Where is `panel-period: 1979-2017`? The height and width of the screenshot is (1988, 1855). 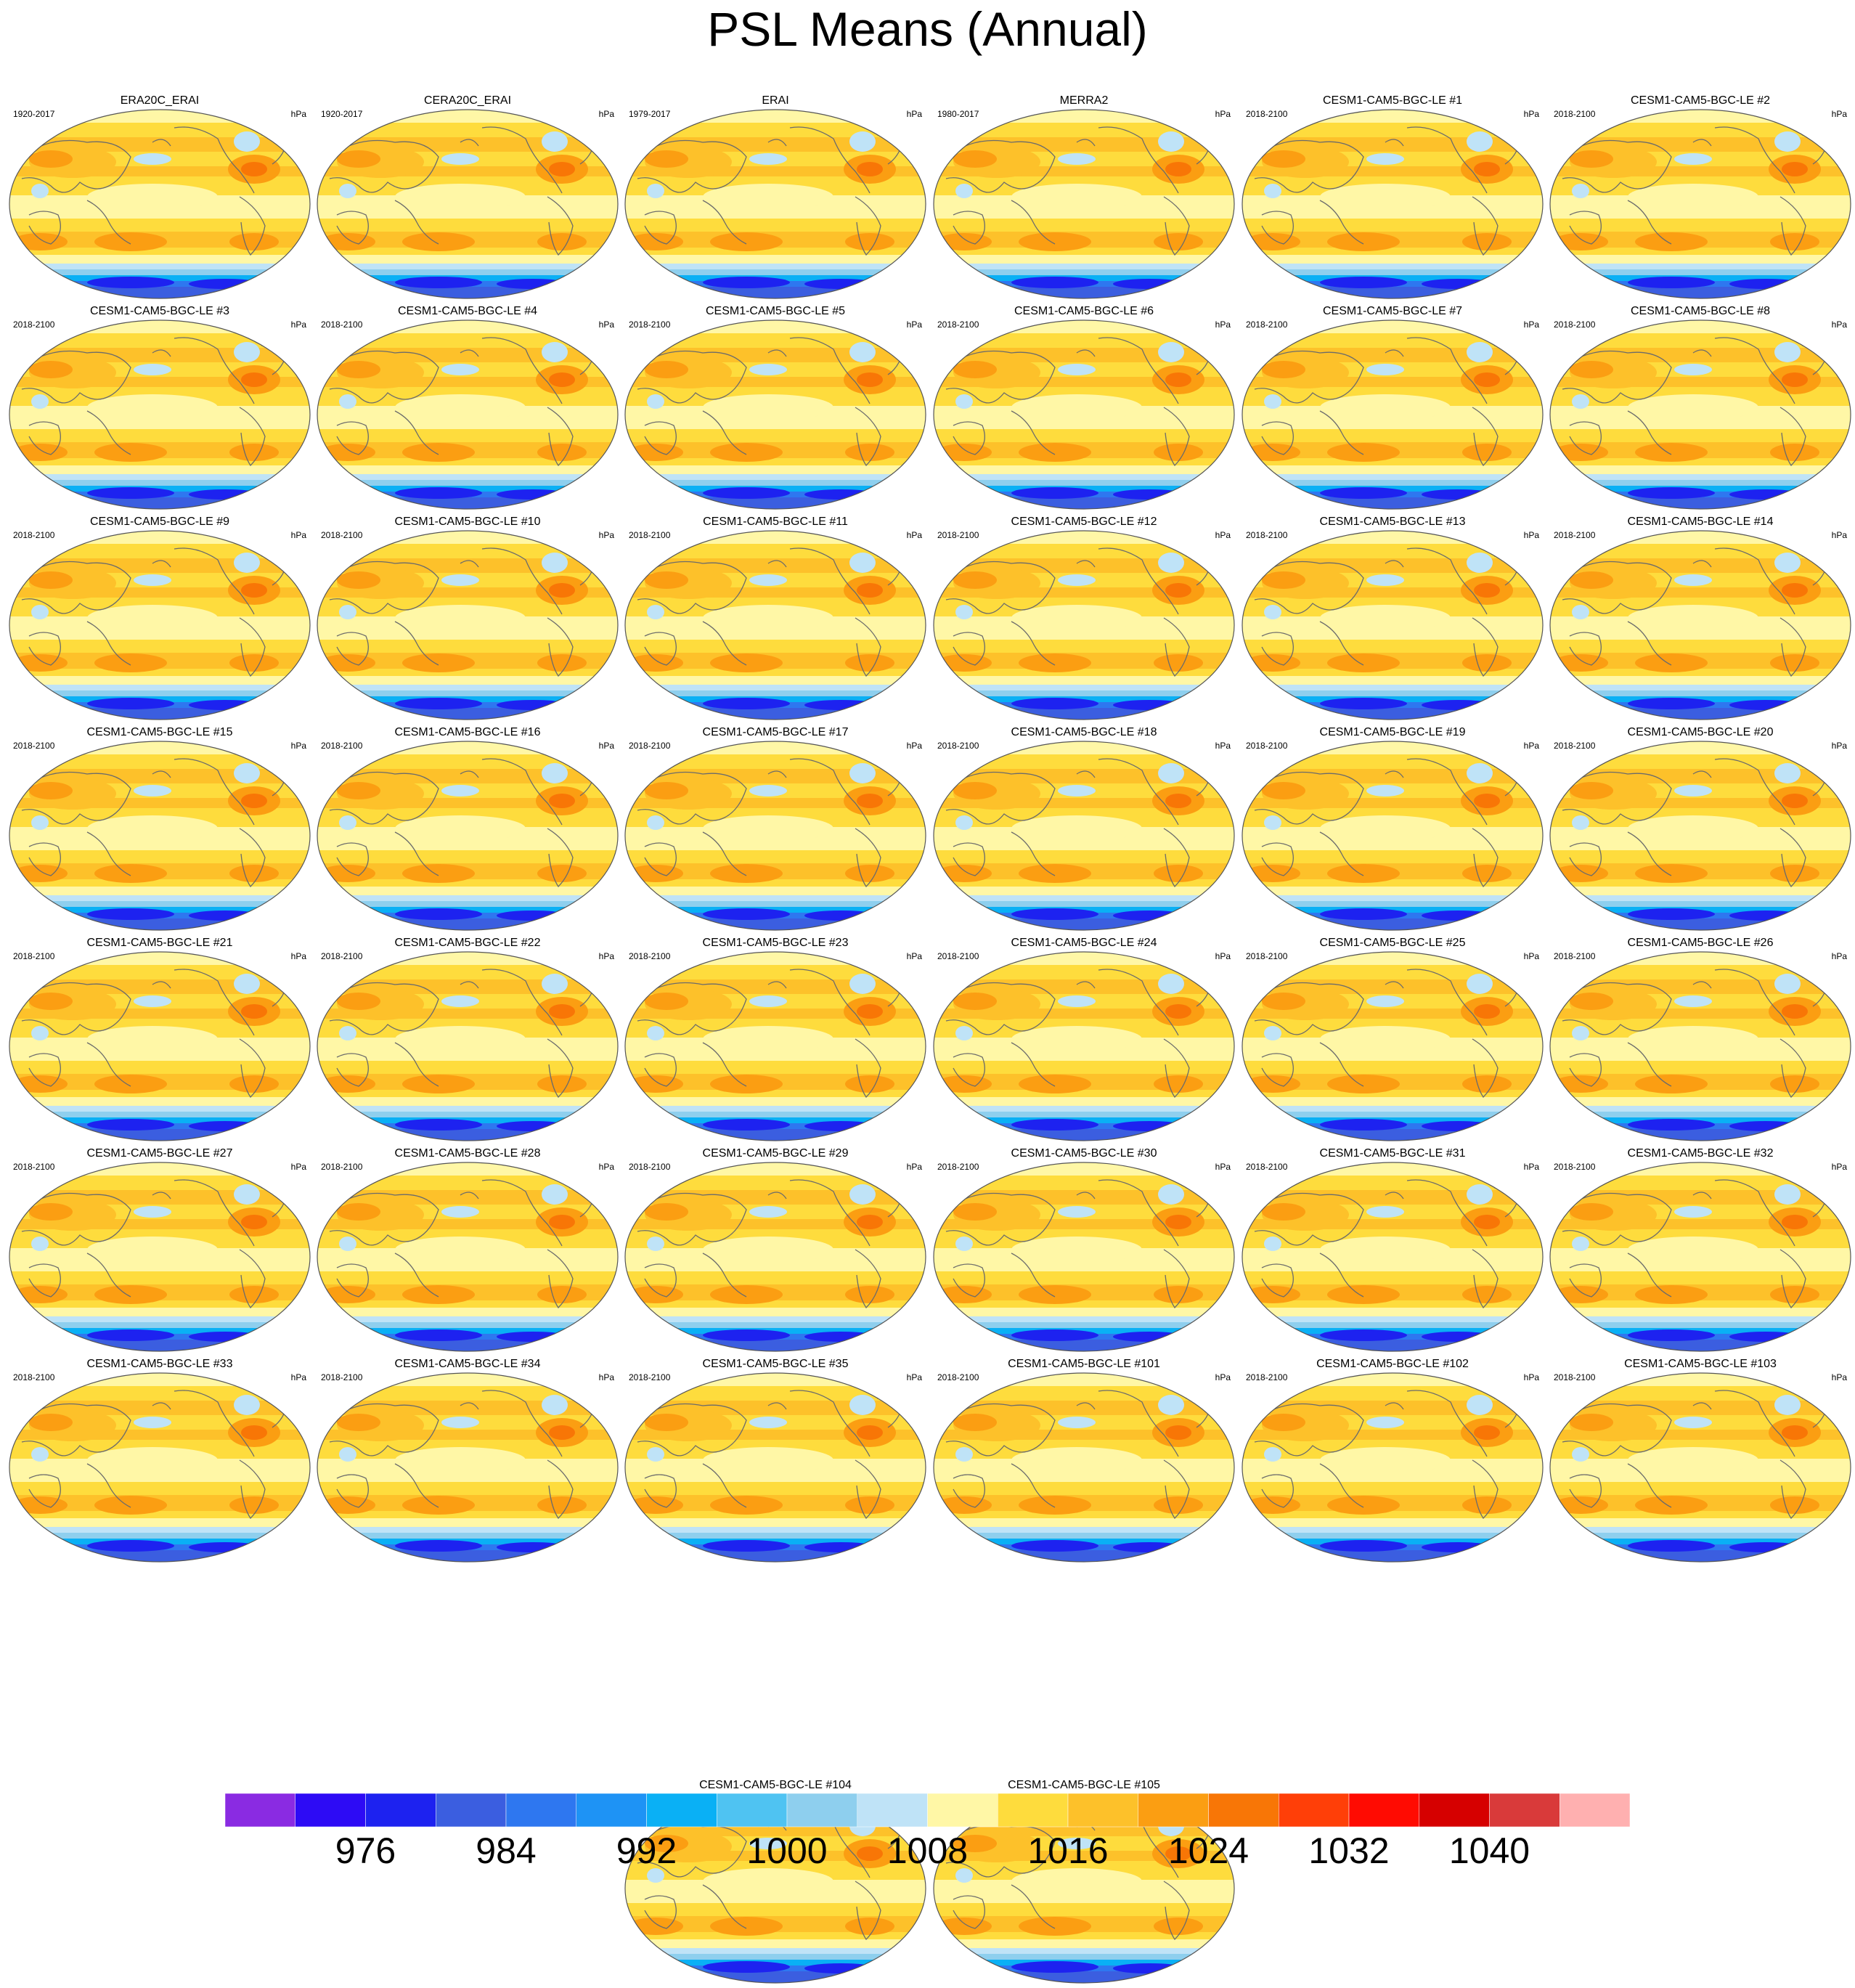
panel-period: 1979-2017 is located at coordinates (650, 114).